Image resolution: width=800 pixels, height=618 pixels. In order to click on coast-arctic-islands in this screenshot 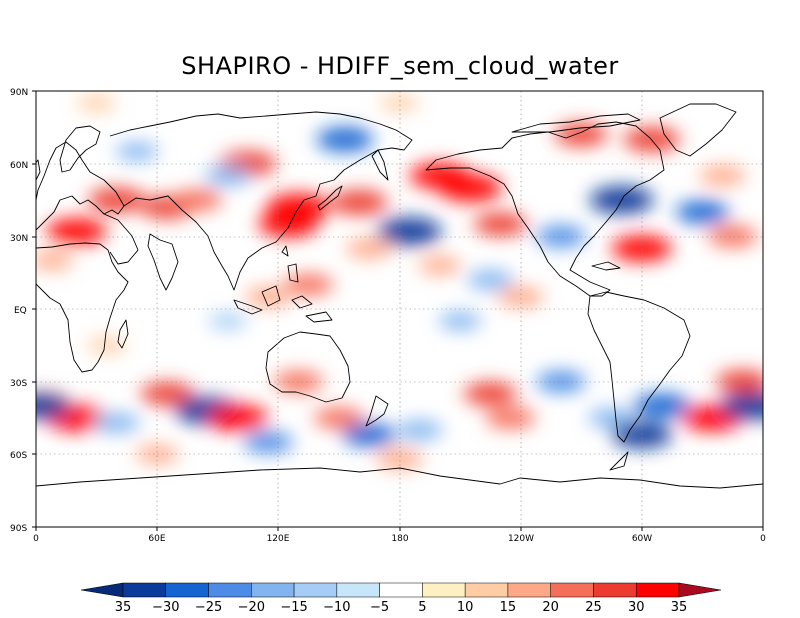, I will do `click(576, 123)`.